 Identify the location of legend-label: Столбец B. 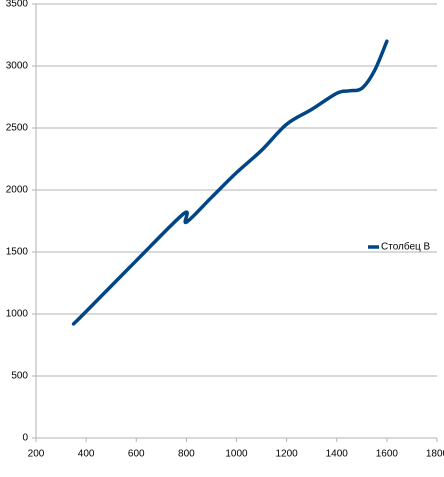
(406, 247).